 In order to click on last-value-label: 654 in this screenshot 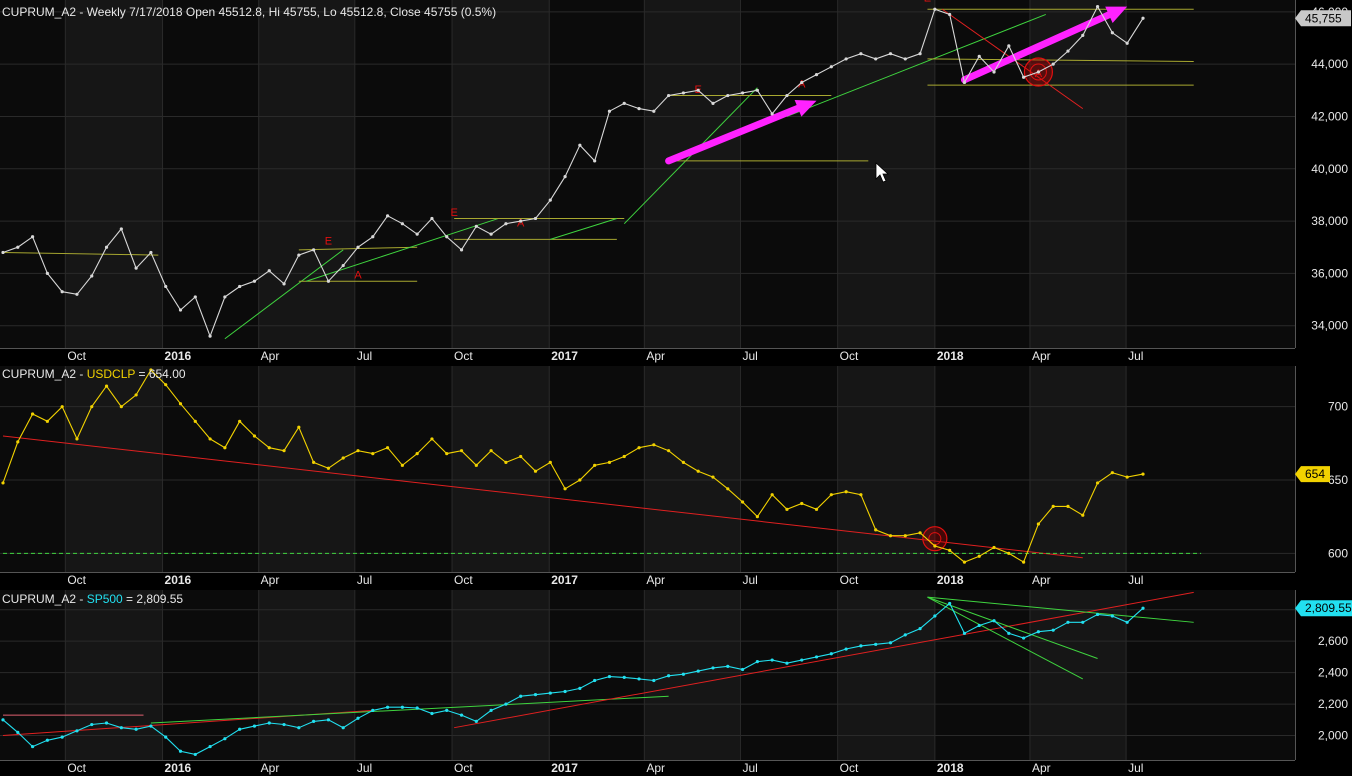, I will do `click(1315, 474)`.